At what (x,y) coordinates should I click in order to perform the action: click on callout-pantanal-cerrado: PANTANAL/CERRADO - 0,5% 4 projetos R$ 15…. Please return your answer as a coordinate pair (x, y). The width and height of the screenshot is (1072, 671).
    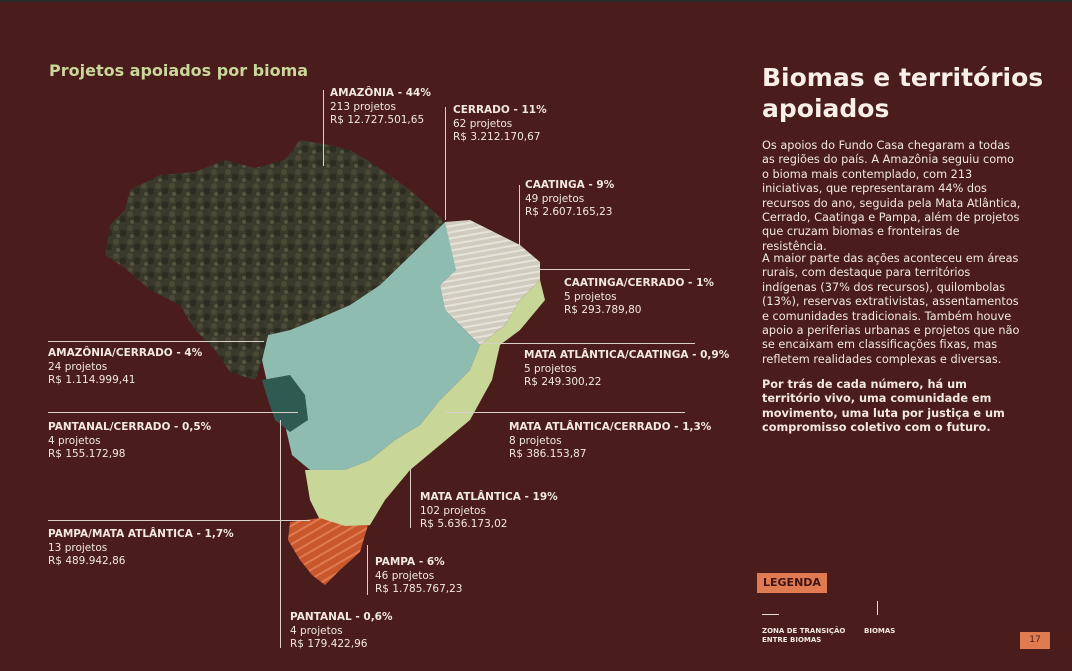
    Looking at the image, I should click on (129, 441).